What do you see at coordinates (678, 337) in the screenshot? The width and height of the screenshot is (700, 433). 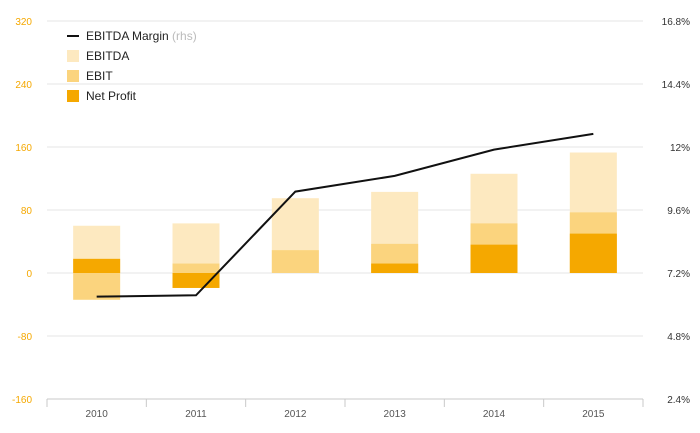 I see `right-axis-tick-label: 4.8%` at bounding box center [678, 337].